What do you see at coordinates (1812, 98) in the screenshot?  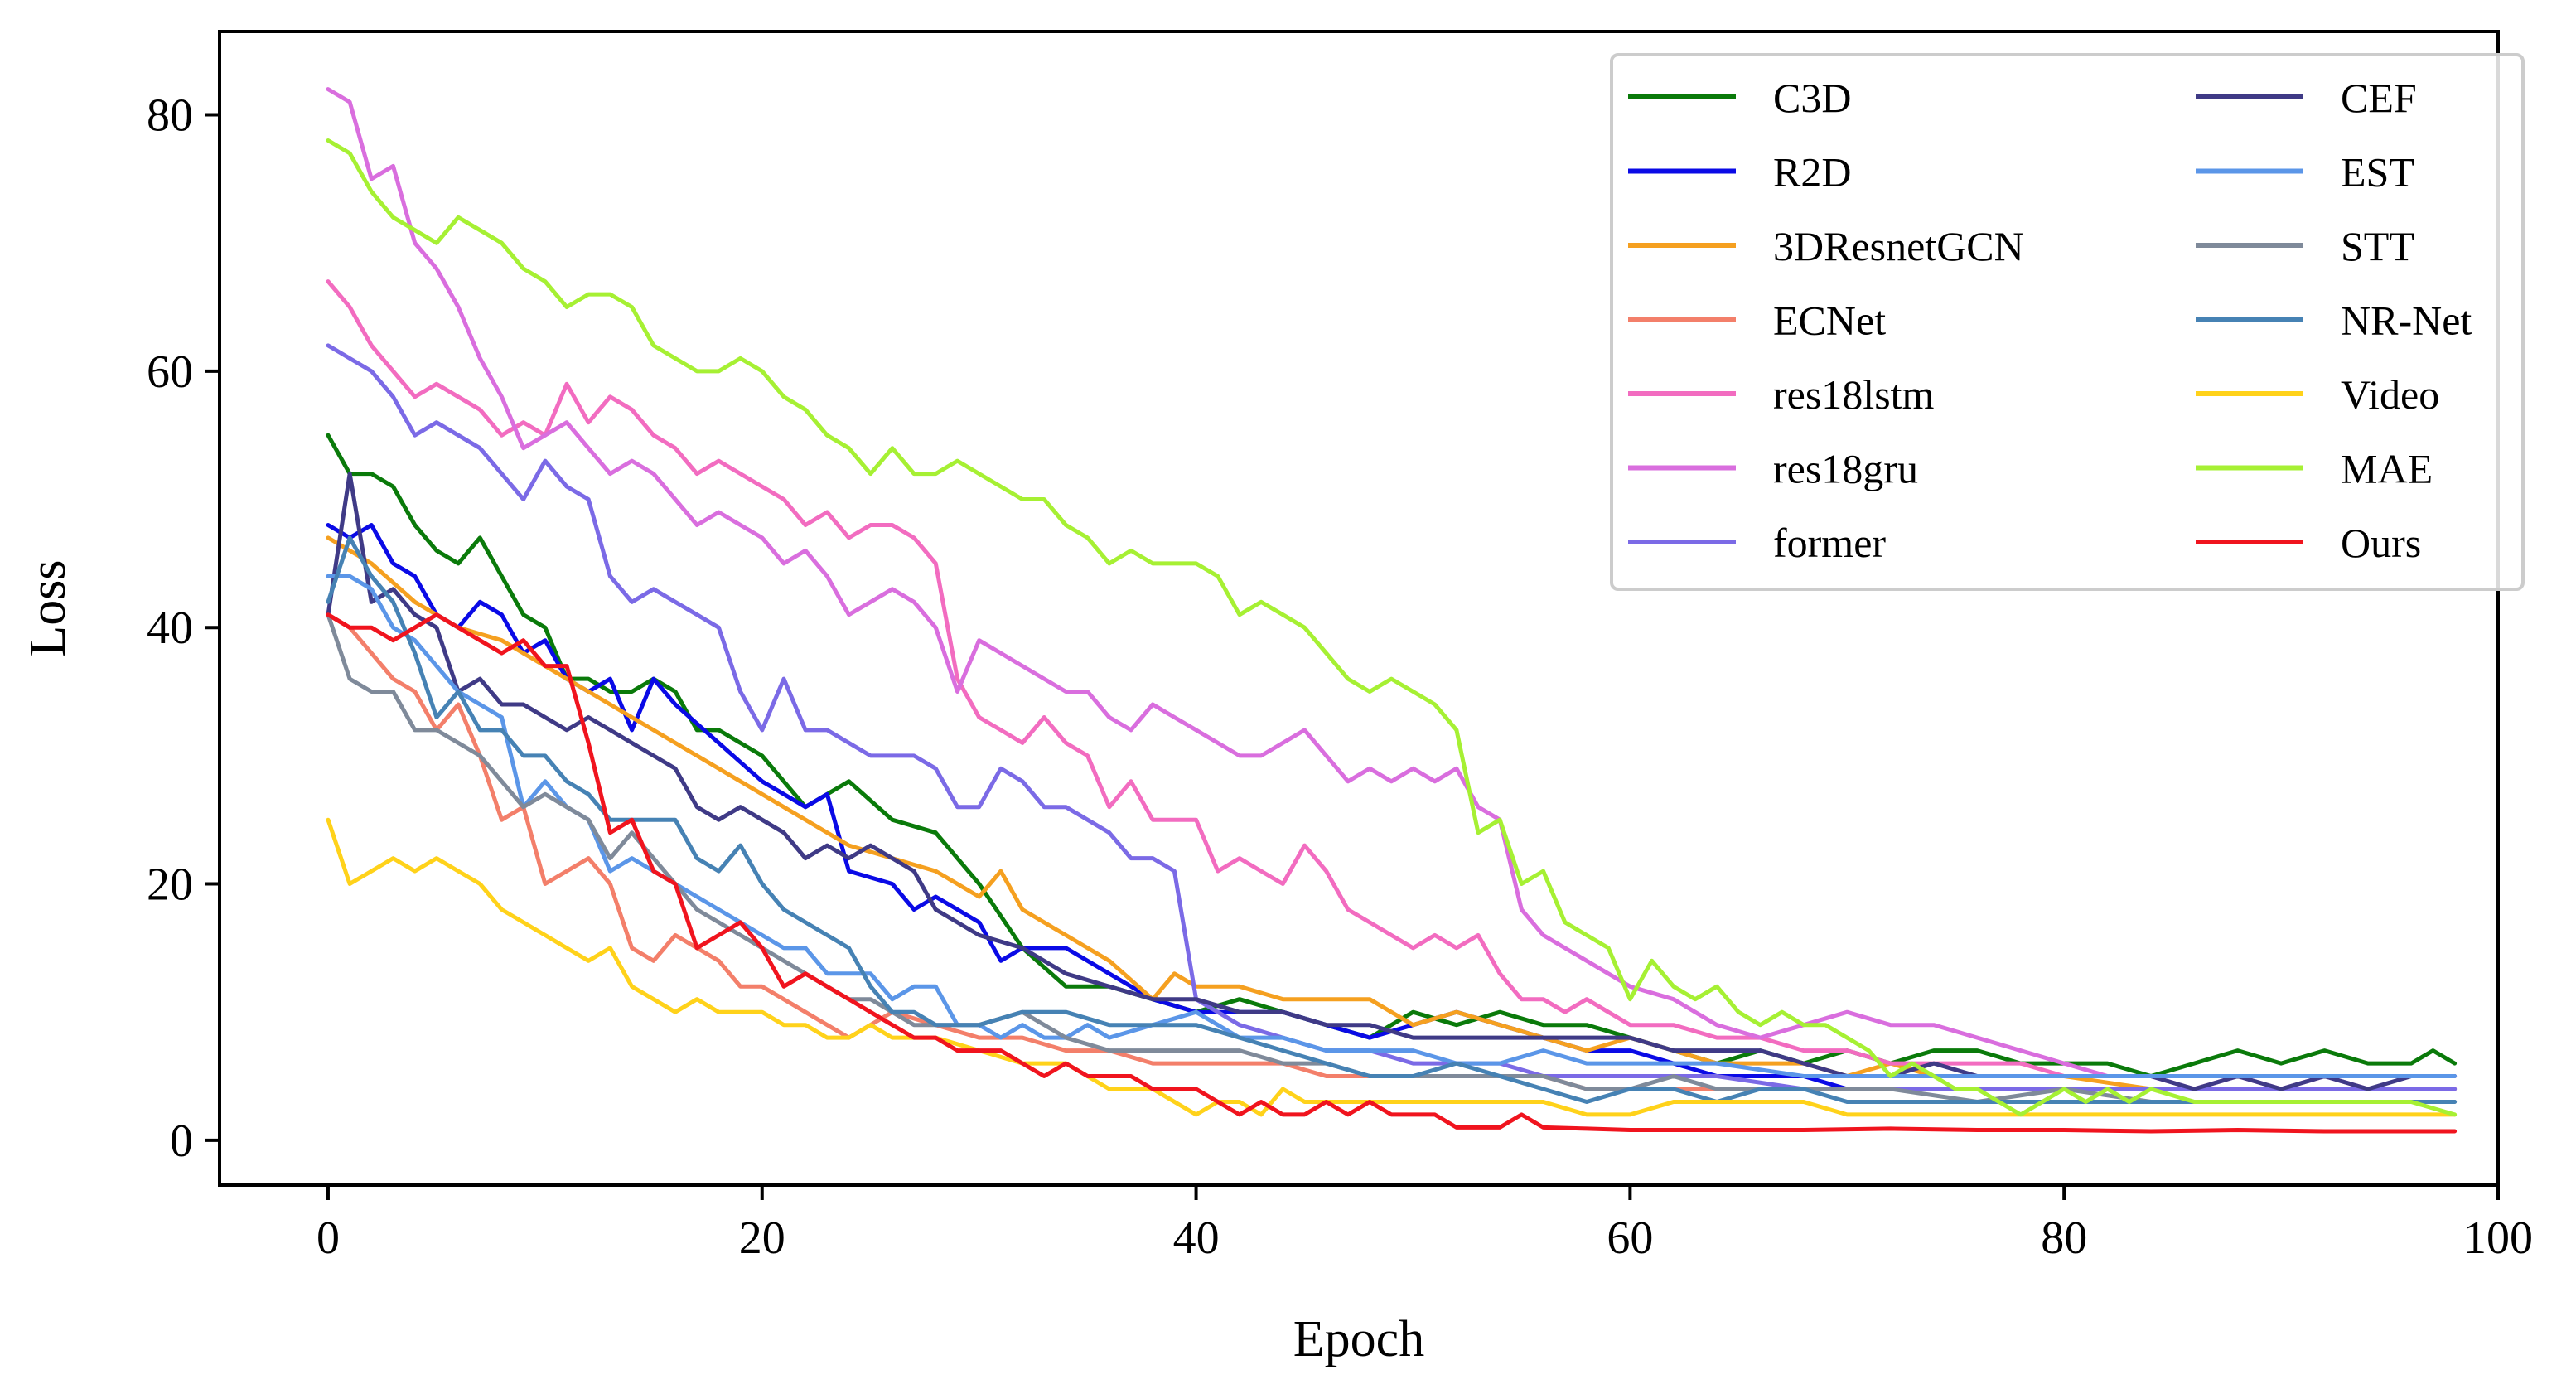 I see `legend-label-c3d: C3D` at bounding box center [1812, 98].